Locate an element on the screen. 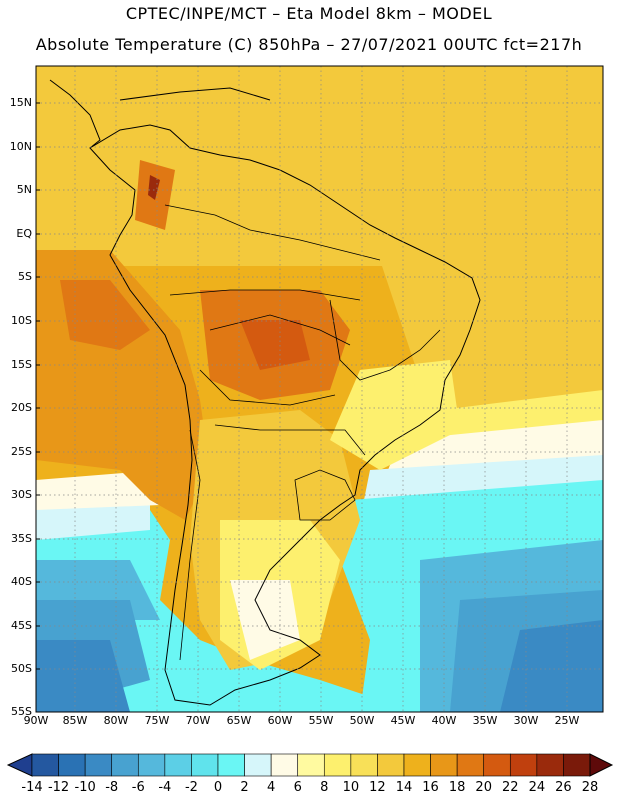  colorbar-cells is located at coordinates (310, 765).